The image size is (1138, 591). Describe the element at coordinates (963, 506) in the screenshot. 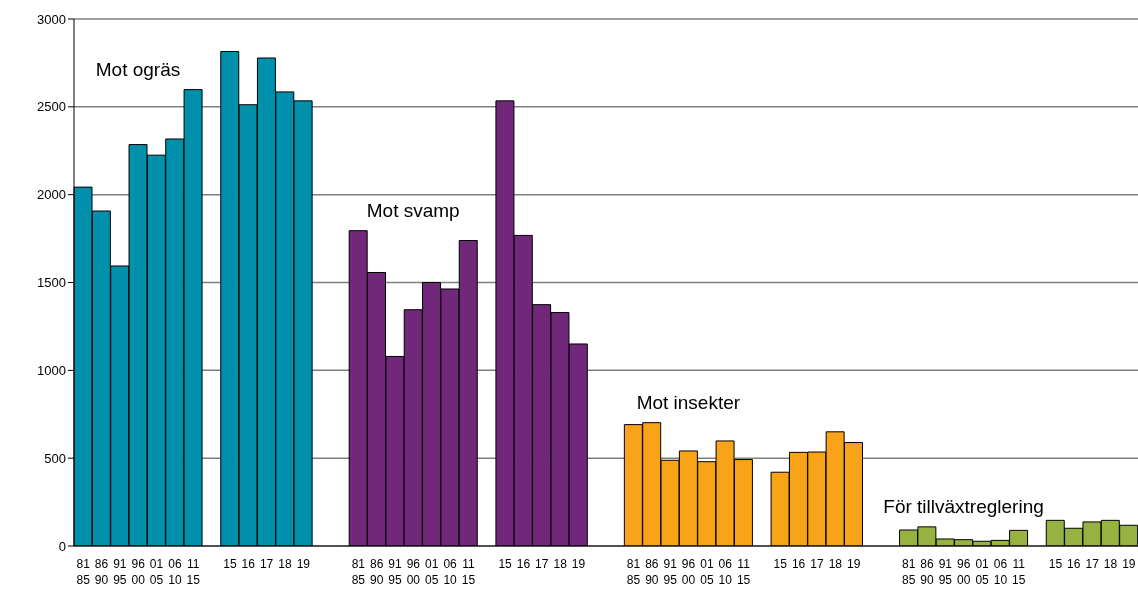

I see `series-label: För tillväxtreglering` at that location.